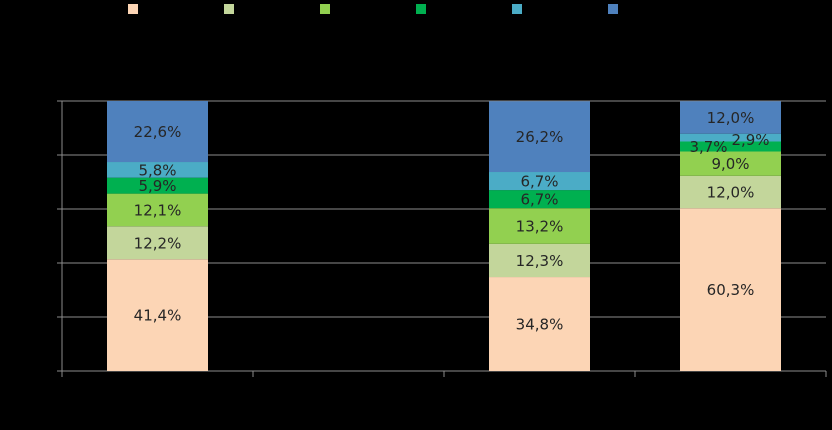  I want to click on data-label: 5,9%, so click(157, 186).